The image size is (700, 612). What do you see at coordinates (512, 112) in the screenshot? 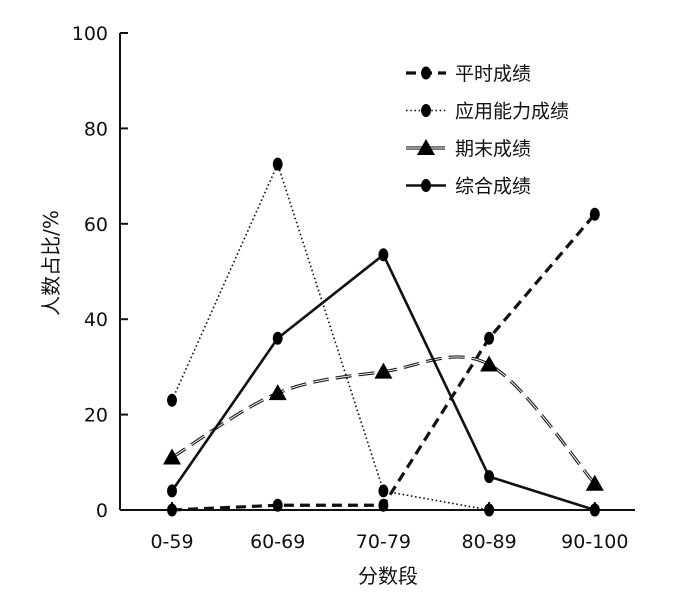
I see `legend-label: 应用能力成绩` at bounding box center [512, 112].